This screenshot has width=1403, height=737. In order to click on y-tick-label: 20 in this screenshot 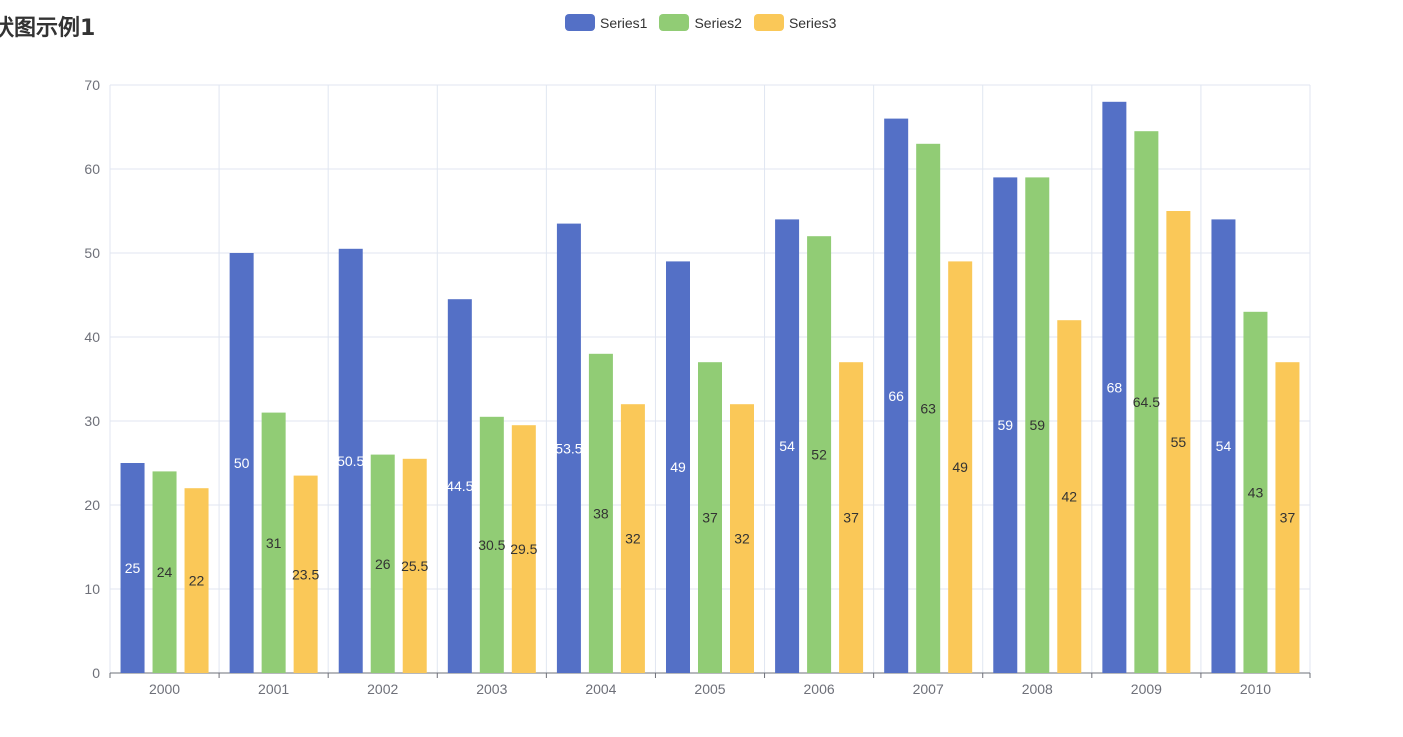, I will do `click(92, 505)`.